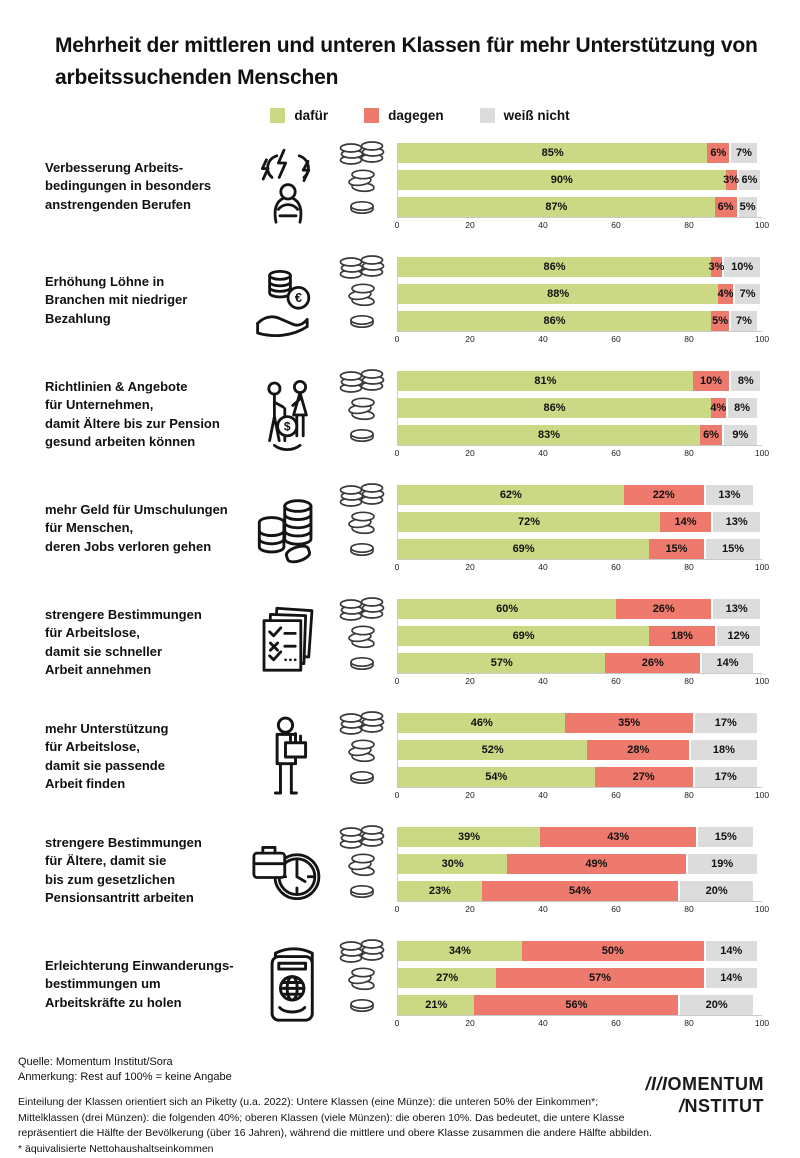 The image size is (800, 1158). Describe the element at coordinates (123, 614) in the screenshot. I see `topic-label-line: strengere Bestimmungen` at that location.